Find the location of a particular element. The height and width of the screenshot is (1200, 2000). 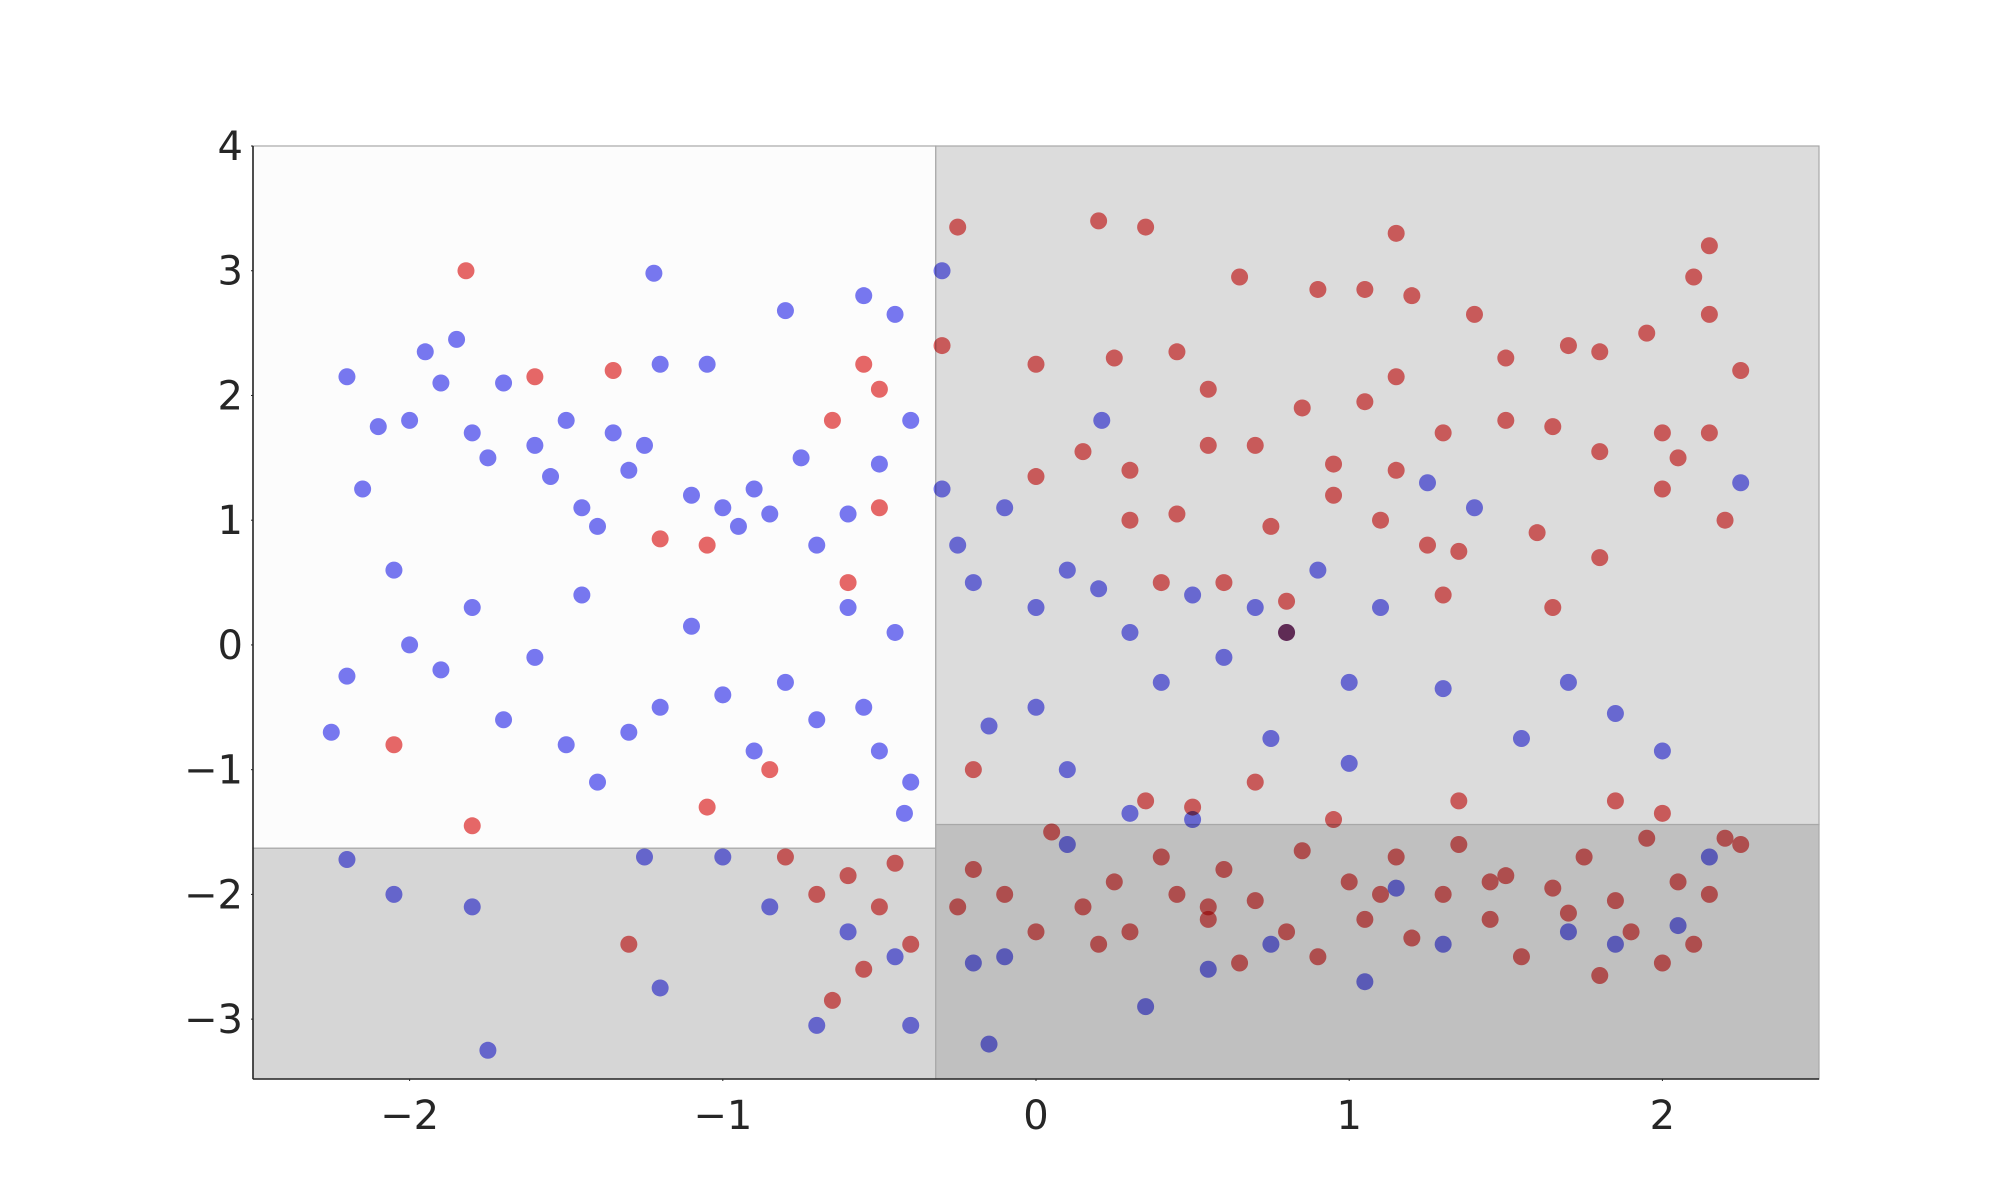

y-tick-label: 4 is located at coordinates (230, 147).